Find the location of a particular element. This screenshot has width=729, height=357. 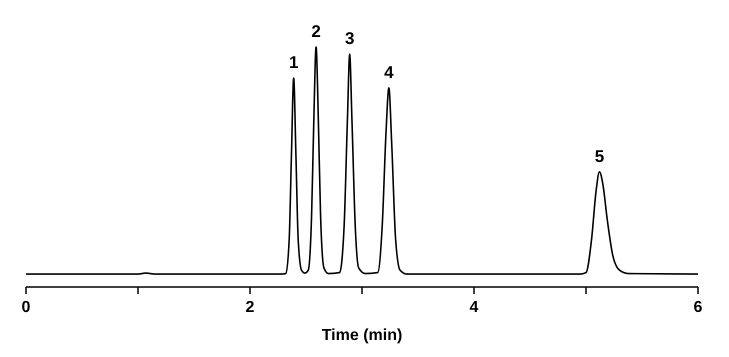

x-axis-title: Time (min) is located at coordinates (362, 335).